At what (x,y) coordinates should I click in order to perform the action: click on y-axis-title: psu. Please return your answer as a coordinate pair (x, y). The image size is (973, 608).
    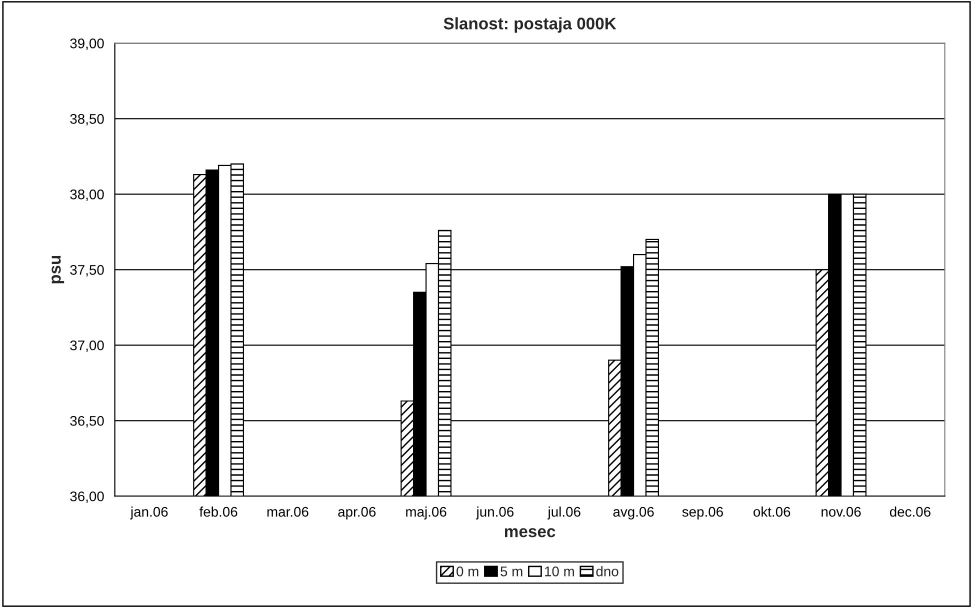
    Looking at the image, I should click on (58, 270).